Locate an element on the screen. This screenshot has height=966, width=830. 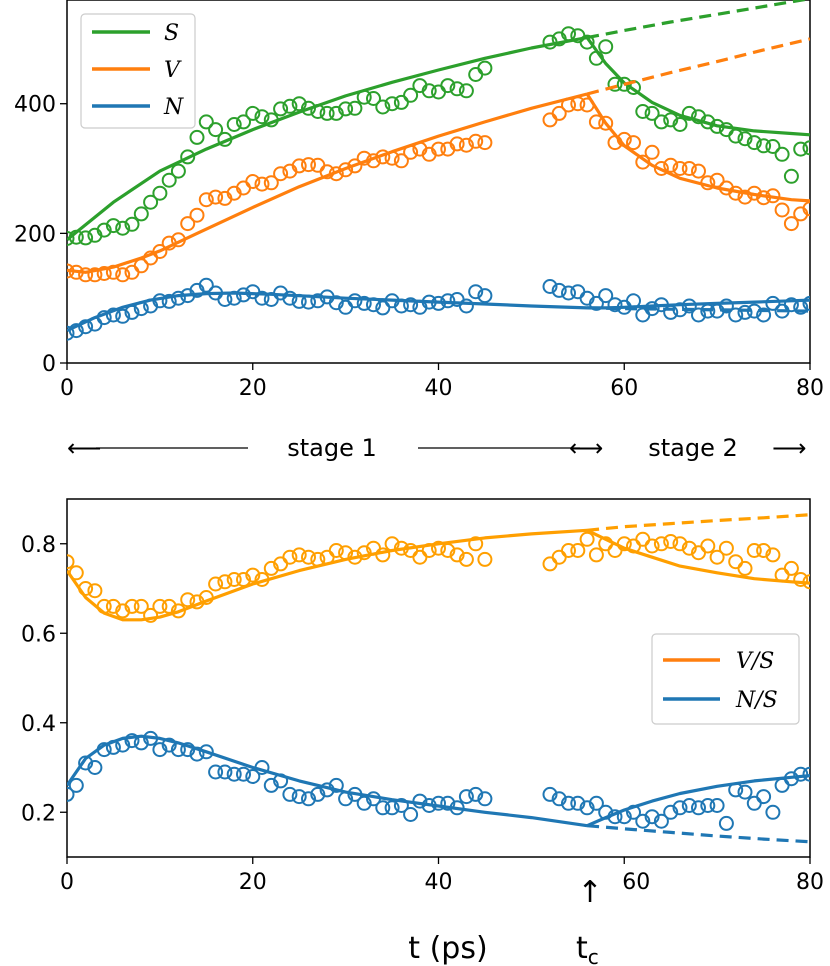
y-tick-label: 0.4 is located at coordinates (38, 724).